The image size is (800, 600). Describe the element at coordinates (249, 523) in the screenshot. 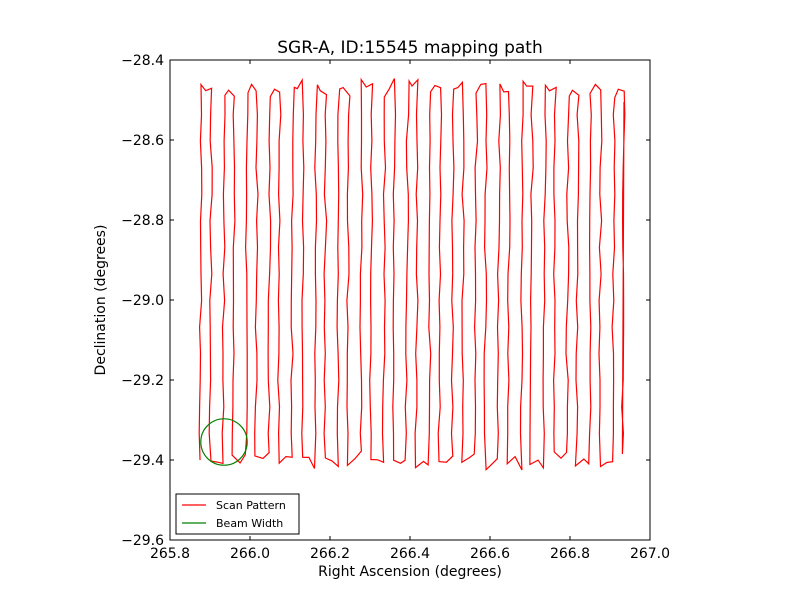

I see `legend-label-beam-width: Beam Width` at that location.